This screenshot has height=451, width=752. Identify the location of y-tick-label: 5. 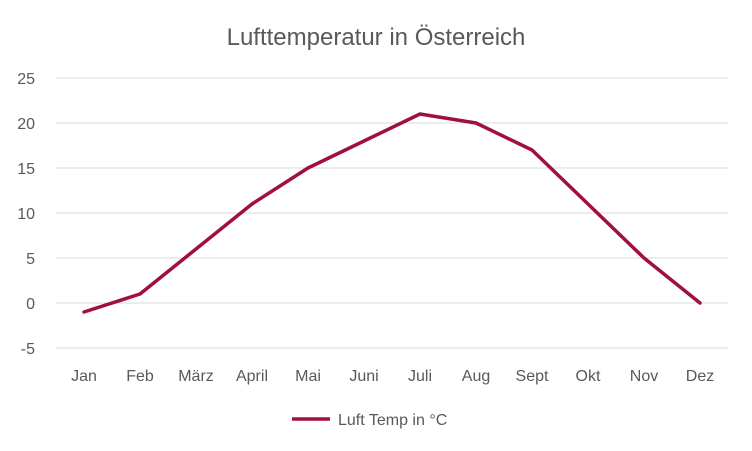
(30, 259).